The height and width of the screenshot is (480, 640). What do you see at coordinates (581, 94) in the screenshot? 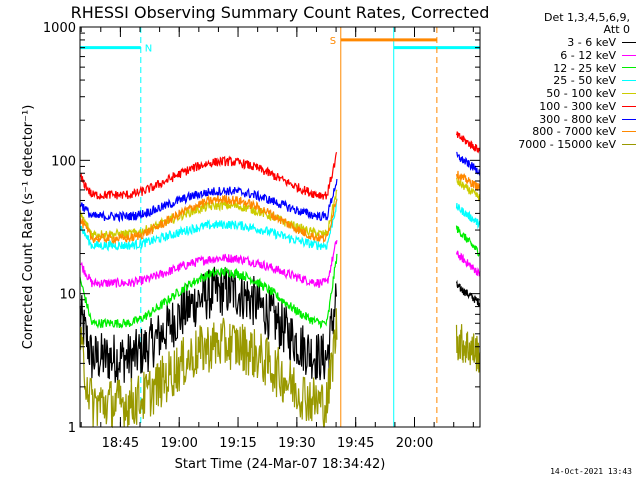
I see `legend-entry-label: 50 - 100 keV` at bounding box center [581, 94].